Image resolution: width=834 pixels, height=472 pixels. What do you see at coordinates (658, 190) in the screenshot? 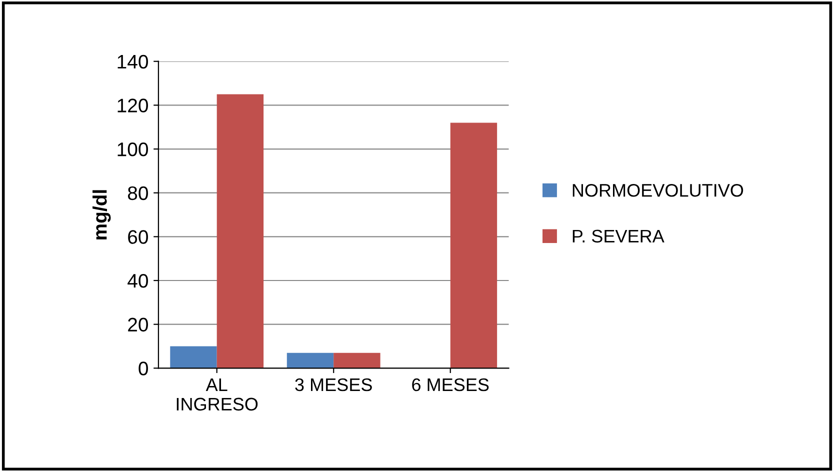
I see `legend-label: NORMOEVOLUTIVO` at bounding box center [658, 190].